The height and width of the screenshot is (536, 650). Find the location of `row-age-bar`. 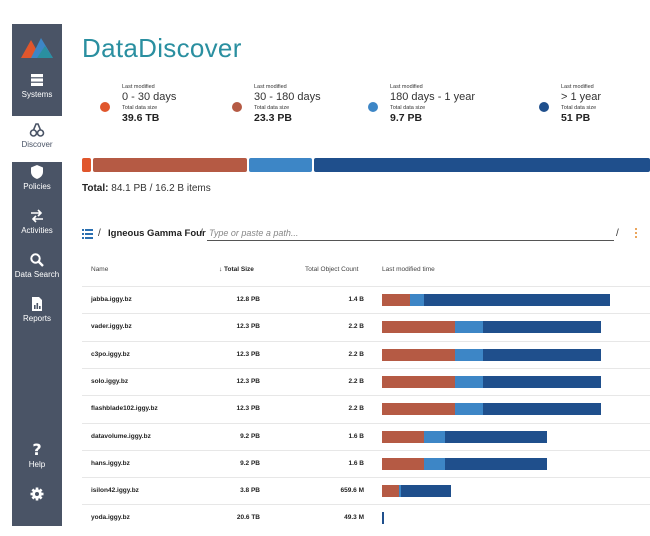

row-age-bar is located at coordinates (383, 518).